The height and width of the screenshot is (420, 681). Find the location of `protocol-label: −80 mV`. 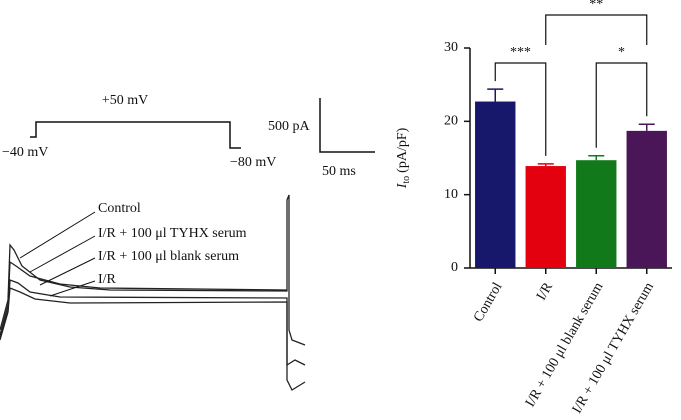

protocol-label: −80 mV is located at coordinates (253, 162).